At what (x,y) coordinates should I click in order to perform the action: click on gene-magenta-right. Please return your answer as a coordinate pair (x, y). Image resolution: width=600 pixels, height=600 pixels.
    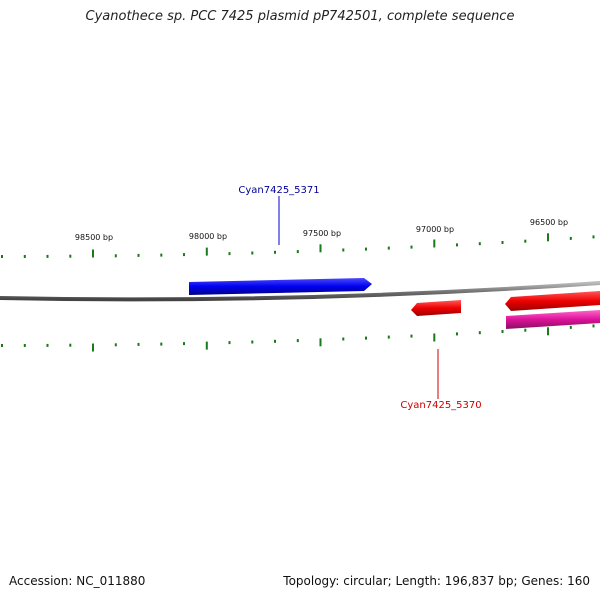
    Looking at the image, I should click on (553, 319).